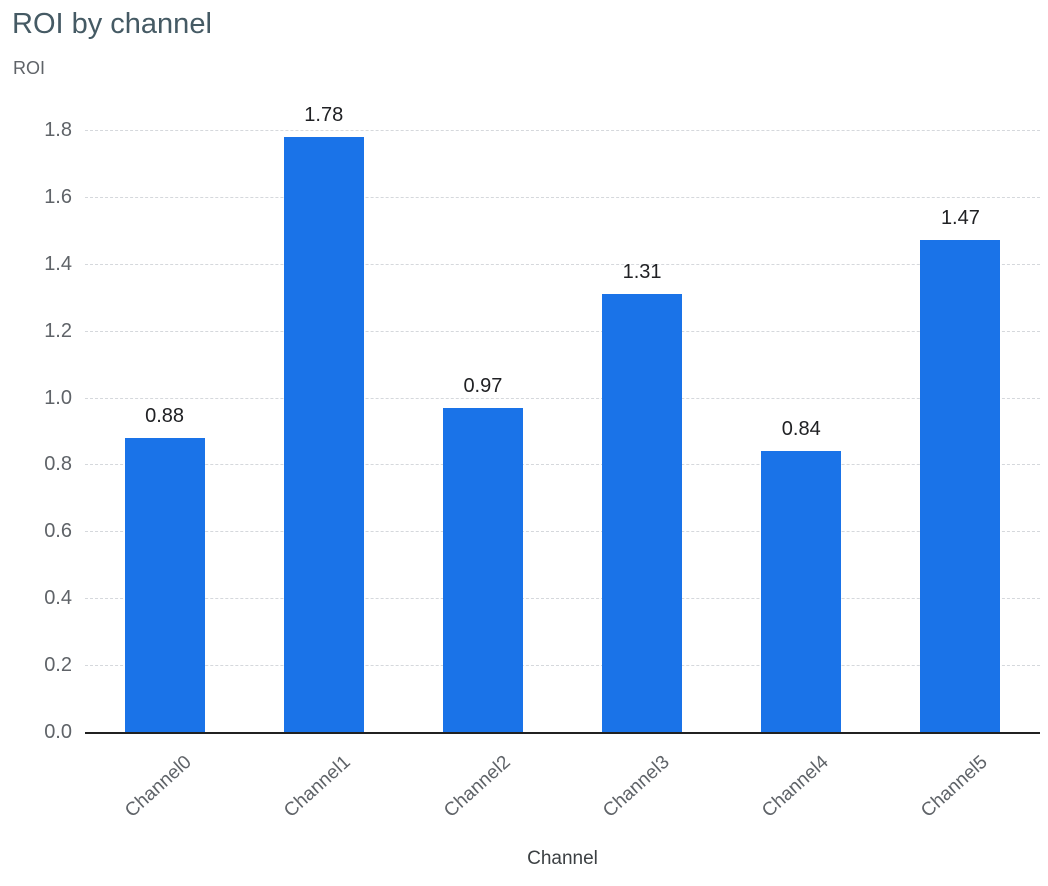  What do you see at coordinates (960, 486) in the screenshot?
I see `bar-channel5` at bounding box center [960, 486].